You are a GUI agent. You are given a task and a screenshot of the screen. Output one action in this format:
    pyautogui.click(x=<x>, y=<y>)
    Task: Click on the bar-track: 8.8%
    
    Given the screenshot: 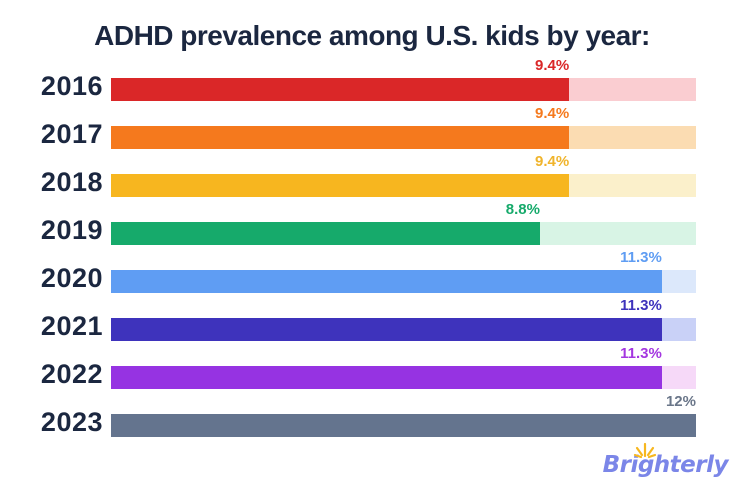 What is the action you would take?
    pyautogui.click(x=403, y=223)
    